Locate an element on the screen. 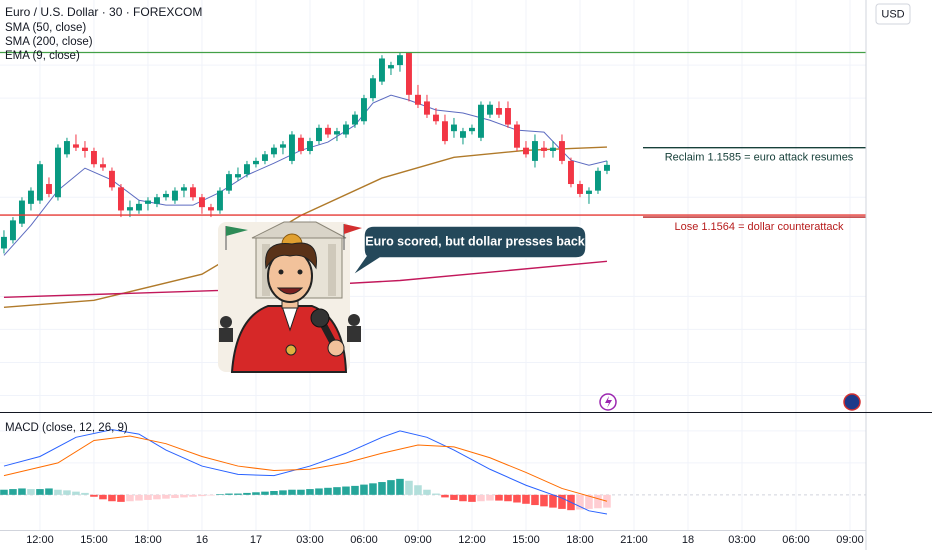 This screenshot has height=550, width=932. x-tick-label: 17 is located at coordinates (256, 540).